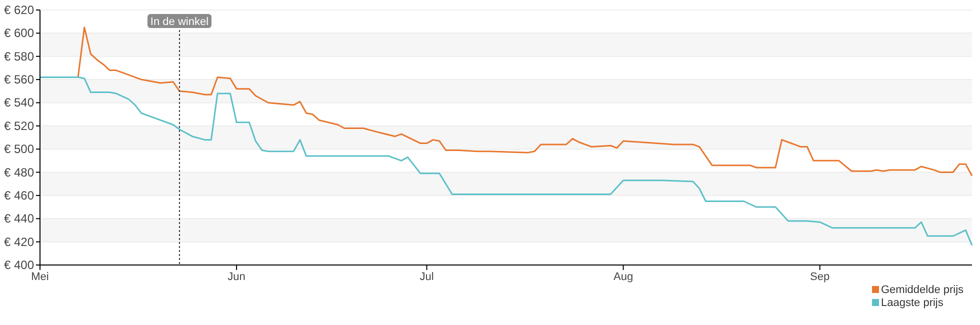  What do you see at coordinates (912, 303) in the screenshot?
I see `legend-label: Laagste prijs` at bounding box center [912, 303].